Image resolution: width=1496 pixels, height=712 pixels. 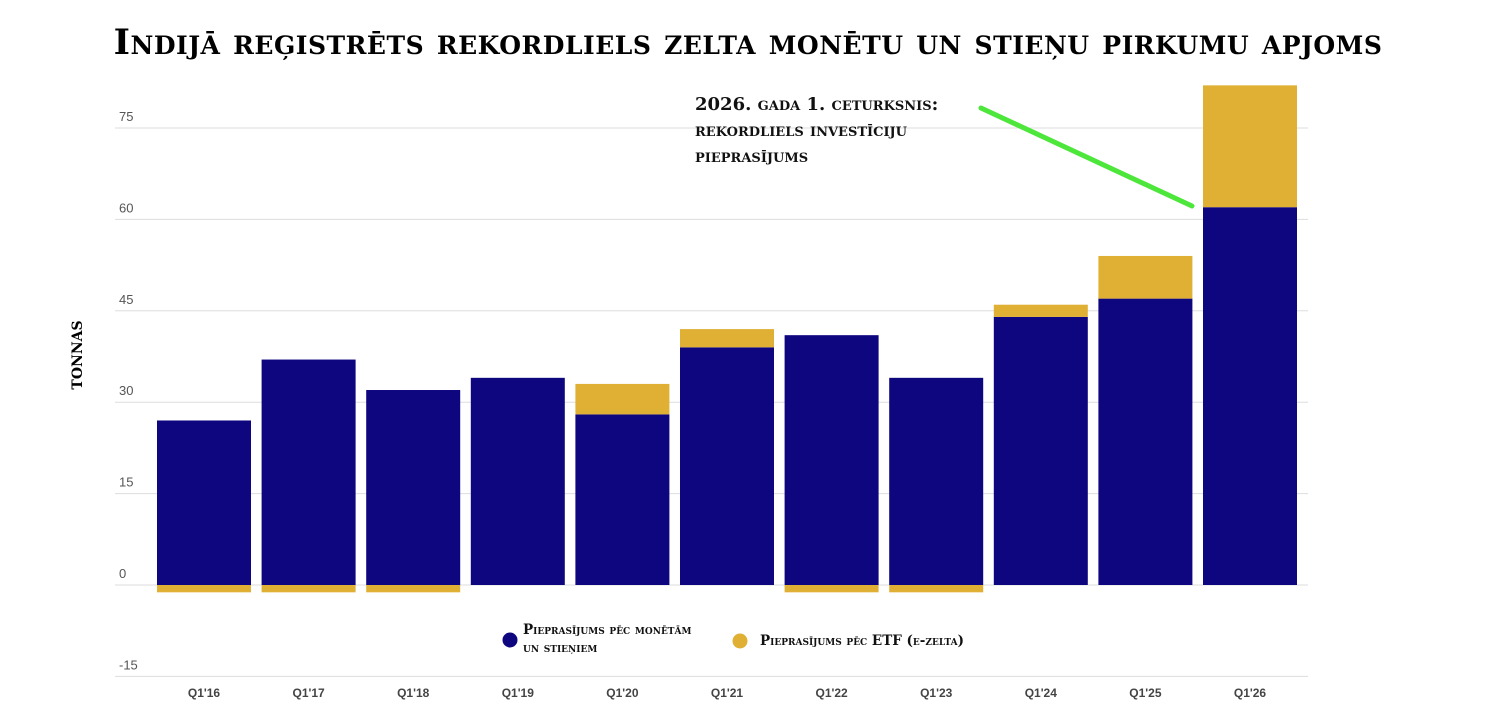 I want to click on x-tick-label: Q1'26, so click(x=1250, y=693).